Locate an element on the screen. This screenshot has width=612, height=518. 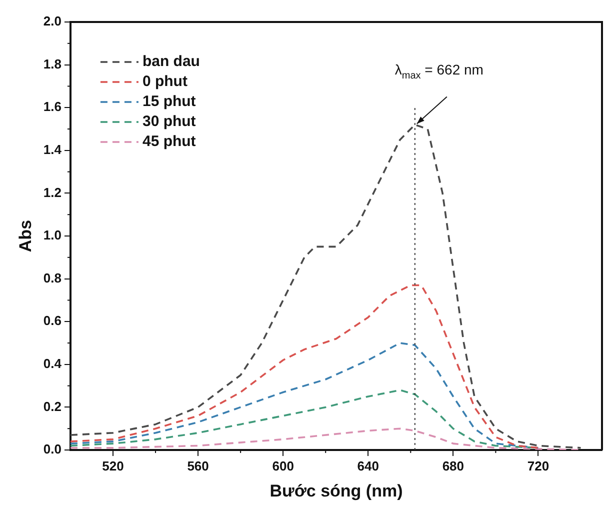
legend-label: 15 phut is located at coordinates (169, 101).